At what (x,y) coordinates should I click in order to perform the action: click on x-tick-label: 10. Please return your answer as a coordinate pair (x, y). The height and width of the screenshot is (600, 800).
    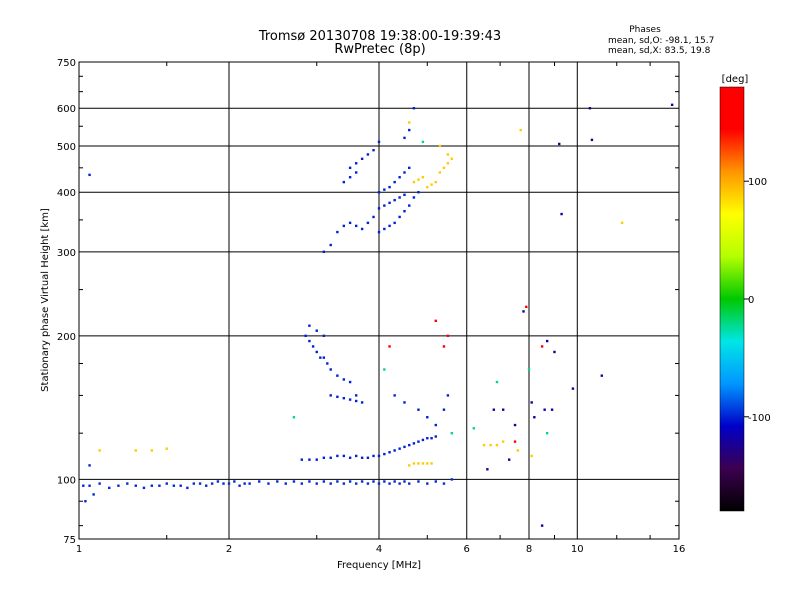
    Looking at the image, I should click on (577, 549).